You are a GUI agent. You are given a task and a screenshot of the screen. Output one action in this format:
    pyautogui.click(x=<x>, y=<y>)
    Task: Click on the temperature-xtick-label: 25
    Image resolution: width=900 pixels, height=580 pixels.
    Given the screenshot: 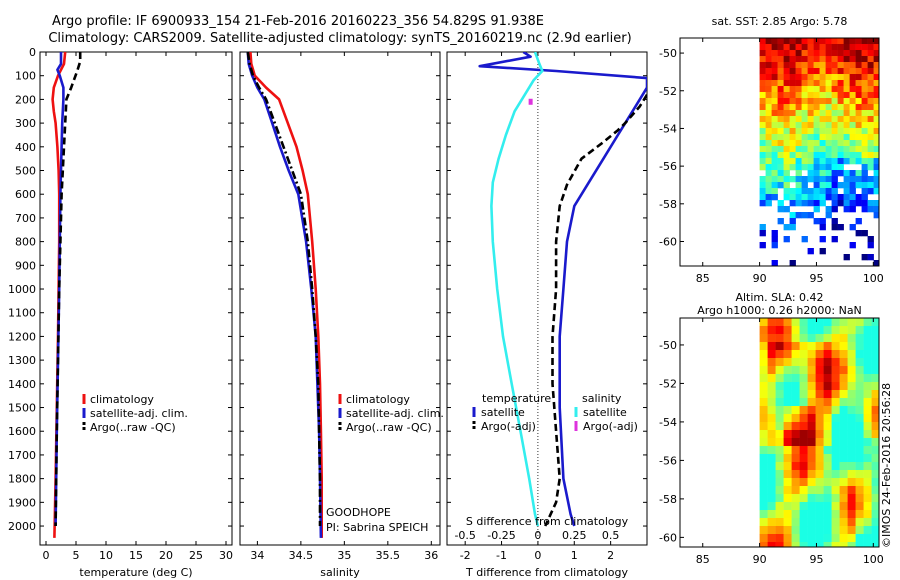 What is the action you would take?
    pyautogui.click(x=196, y=555)
    